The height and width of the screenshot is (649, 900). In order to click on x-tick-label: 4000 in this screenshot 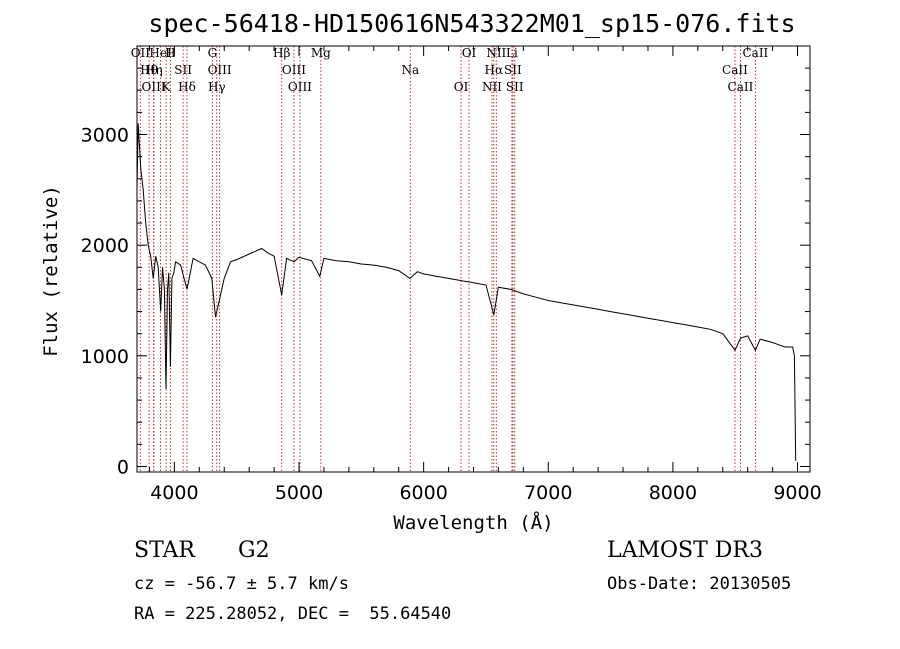, I will do `click(174, 493)`.